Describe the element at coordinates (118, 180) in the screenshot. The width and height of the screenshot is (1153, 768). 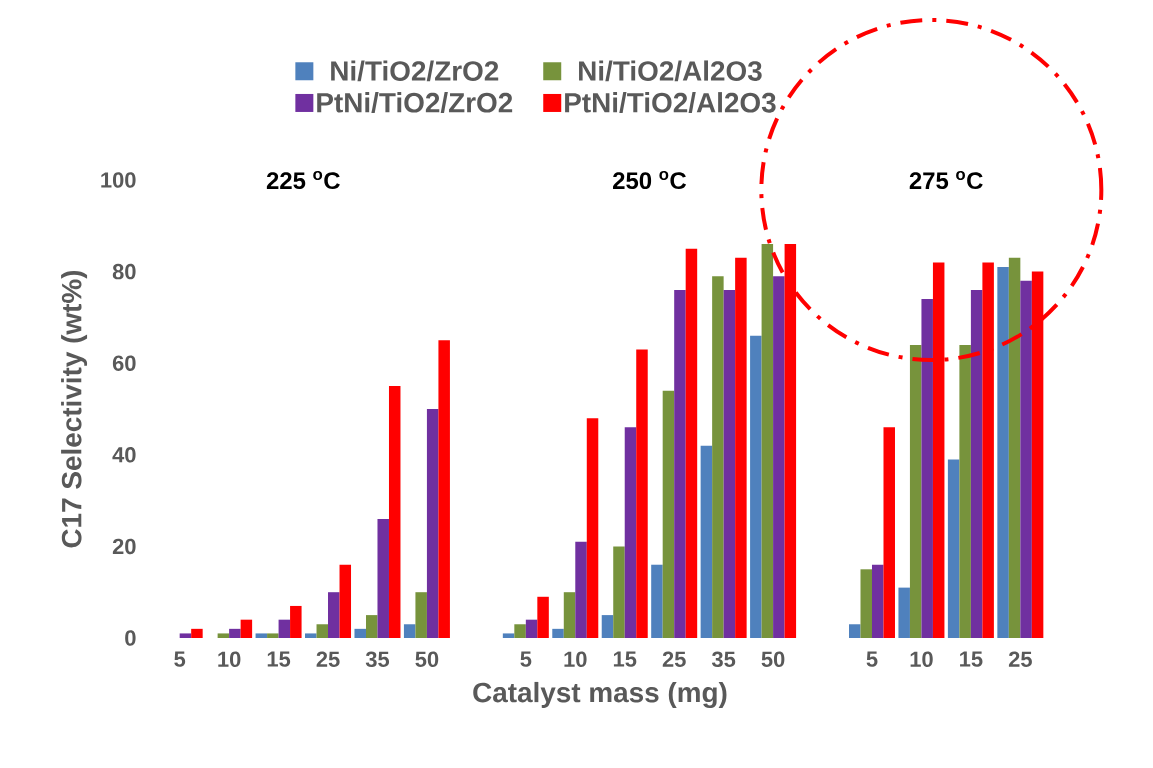
I see `y-tick-label: 100` at that location.